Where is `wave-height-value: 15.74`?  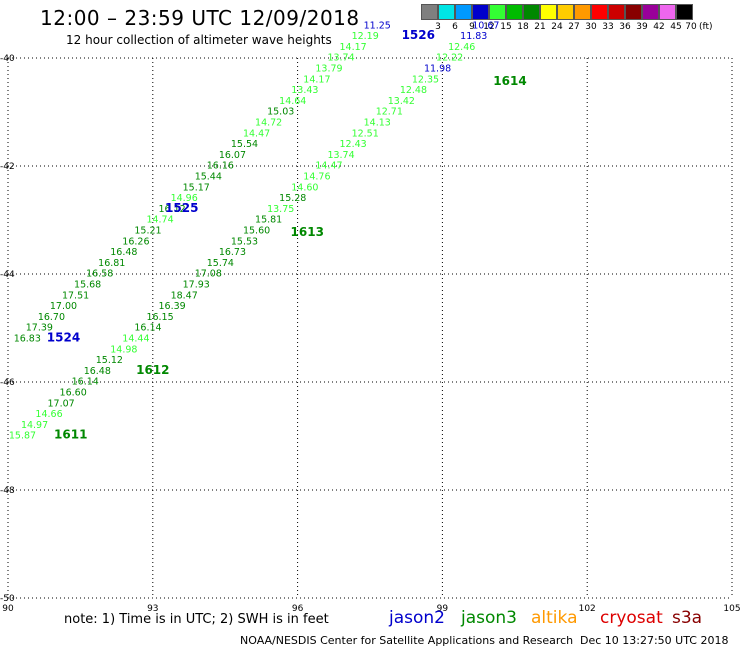
wave-height-value: 15.74 is located at coordinates (220, 263).